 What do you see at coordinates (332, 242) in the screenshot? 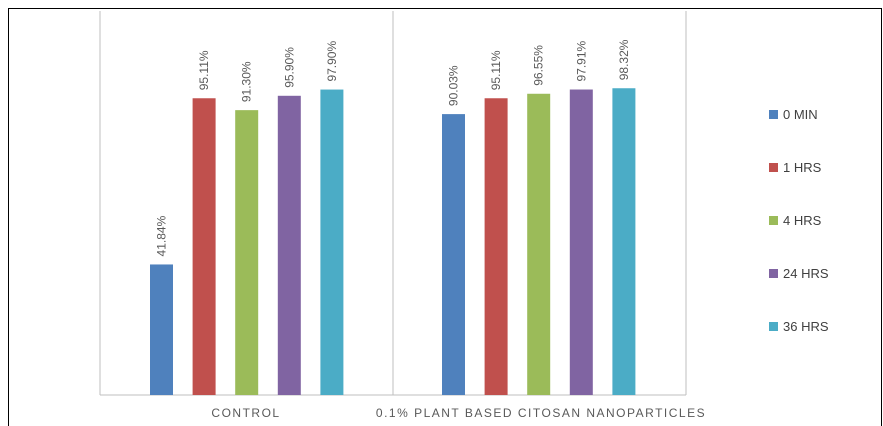
I see `bar-control-36-hrs` at bounding box center [332, 242].